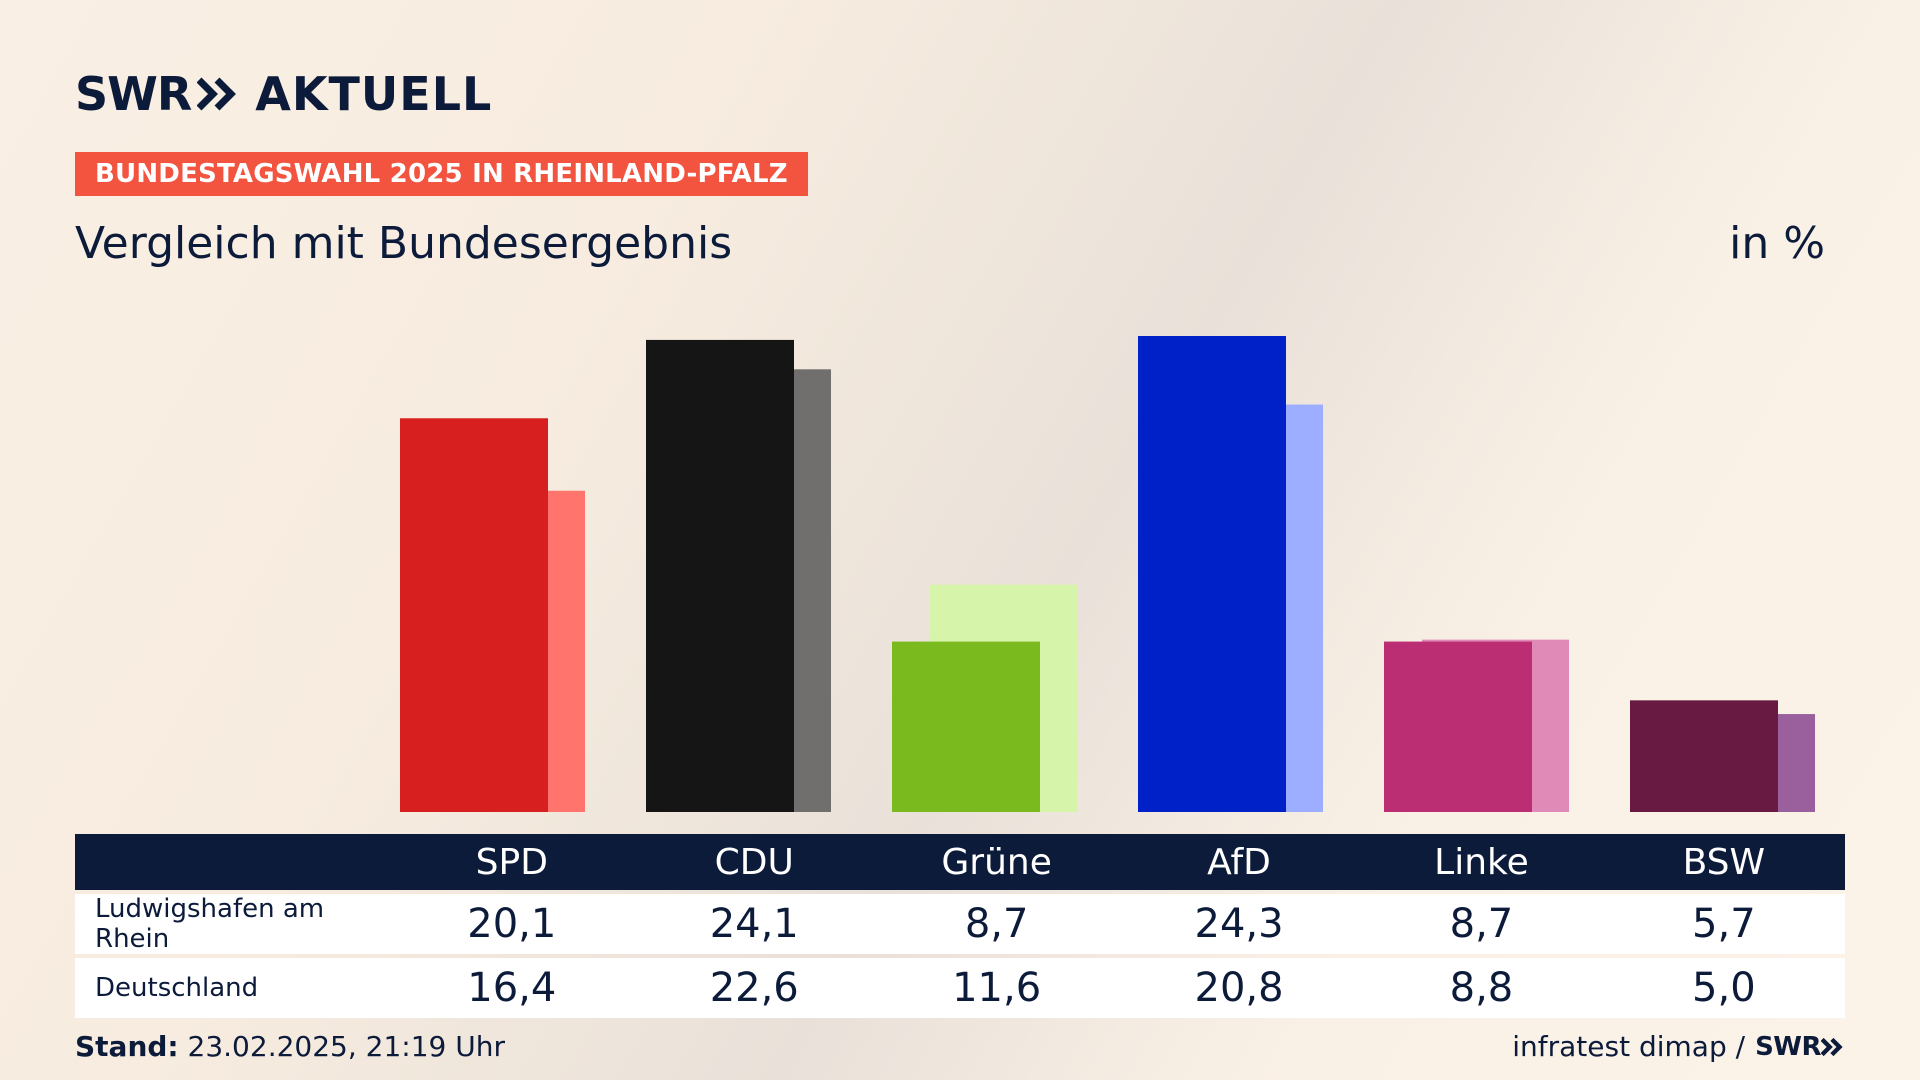 The width and height of the screenshot is (1920, 1080). What do you see at coordinates (1481, 924) in the screenshot?
I see `value-ludwigshafen-linke: 8,7` at bounding box center [1481, 924].